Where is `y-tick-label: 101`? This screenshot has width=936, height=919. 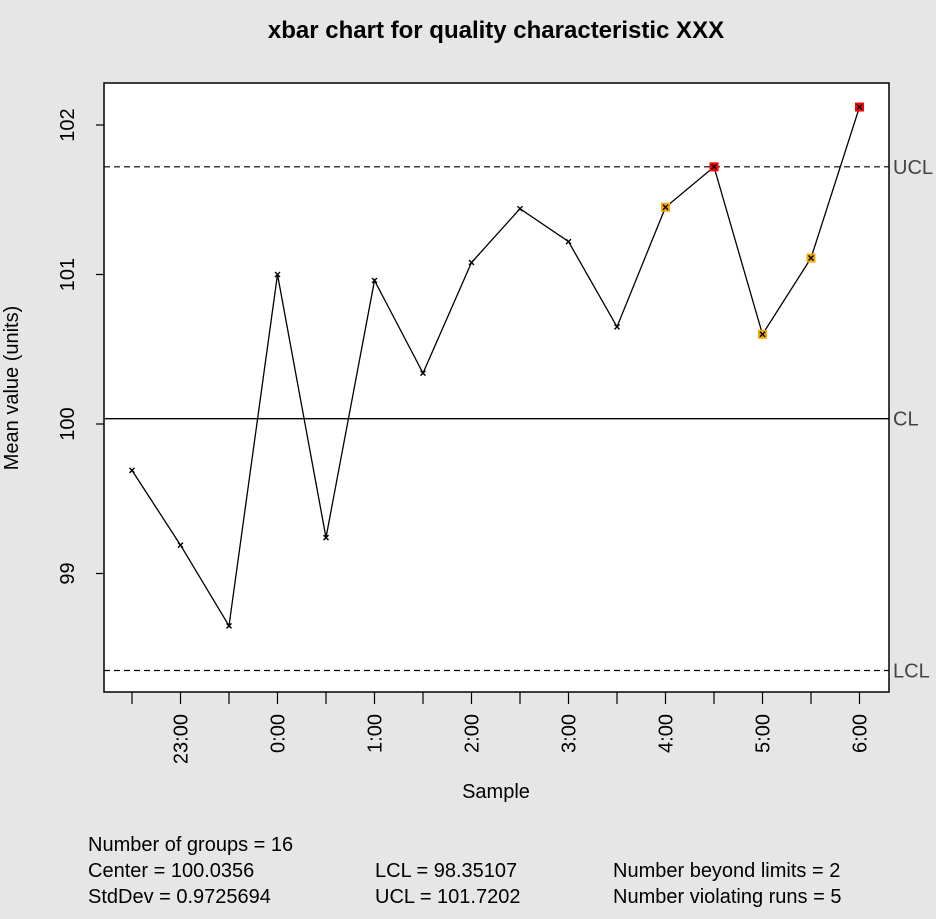 y-tick-label: 101 is located at coordinates (68, 274).